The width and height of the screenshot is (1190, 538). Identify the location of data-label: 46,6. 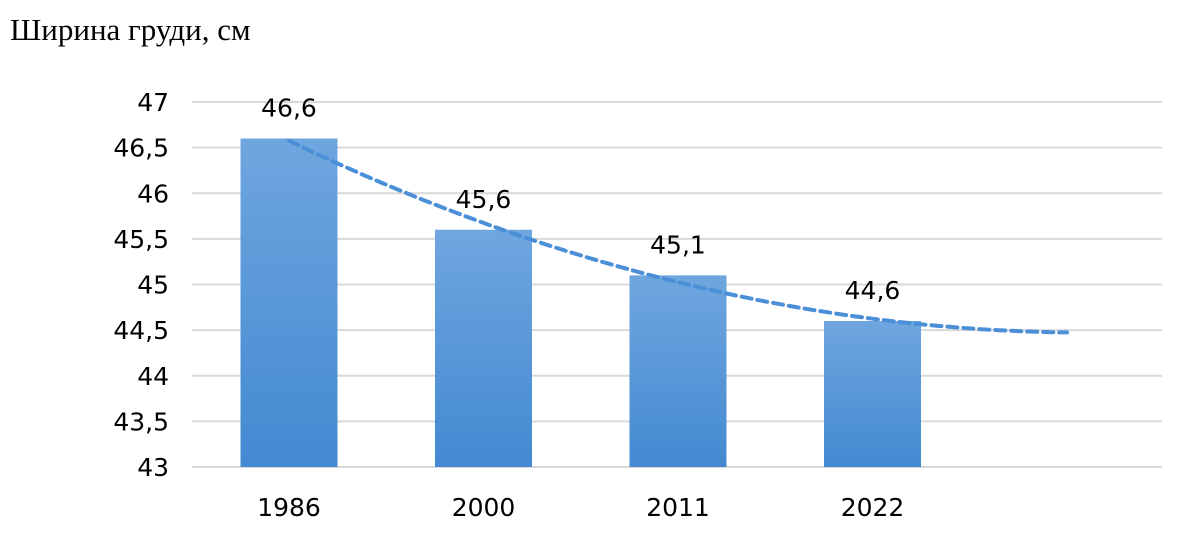
(289, 108).